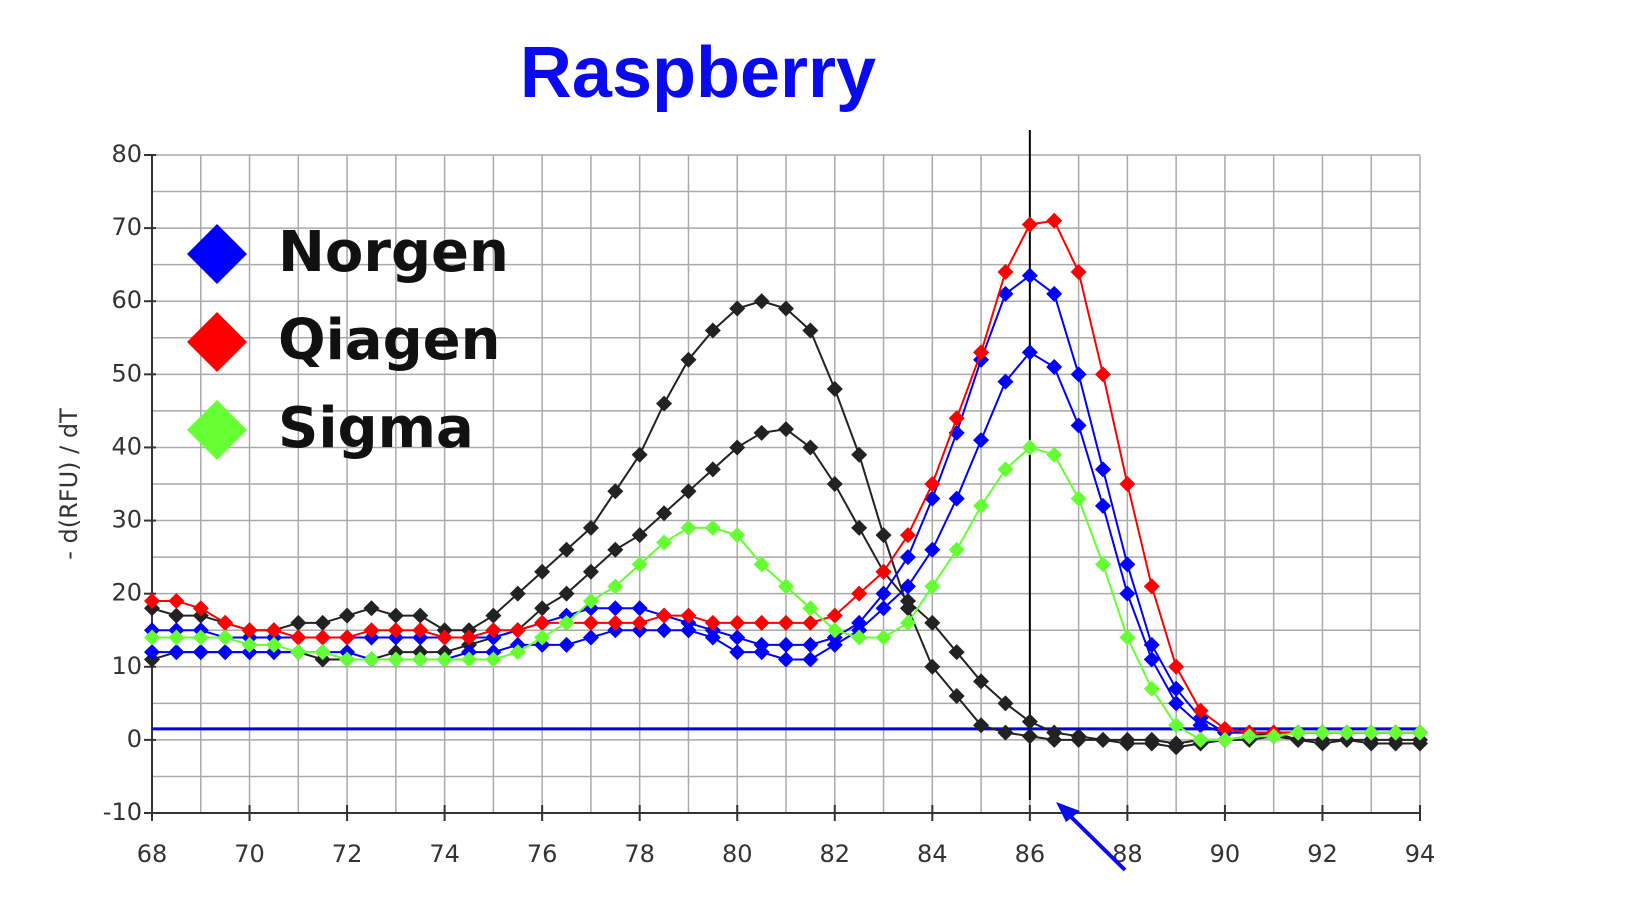 The height and width of the screenshot is (904, 1647). Describe the element at coordinates (737, 854) in the screenshot. I see `x-tick-label: 80` at that location.